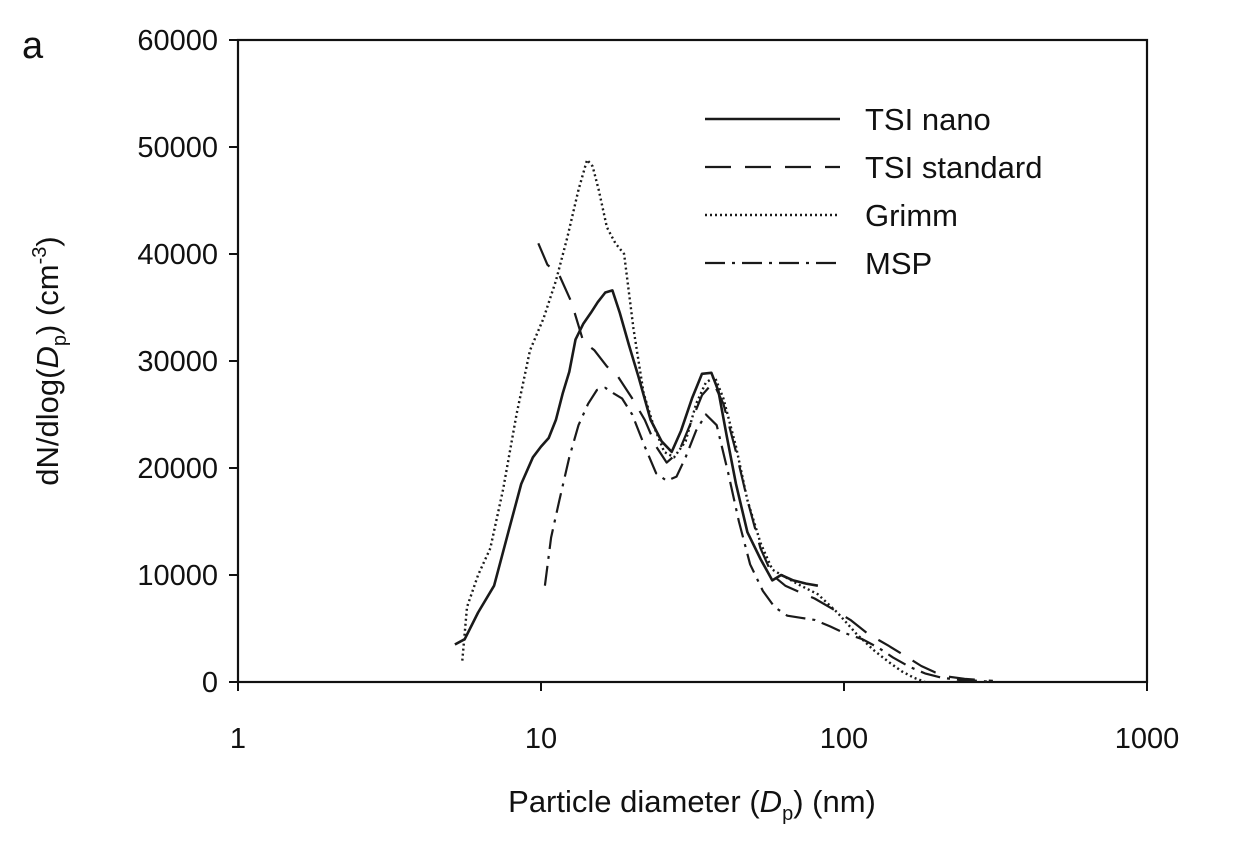 This screenshot has height=846, width=1238. Describe the element at coordinates (844, 739) in the screenshot. I see `x-tick-label: 100` at that location.